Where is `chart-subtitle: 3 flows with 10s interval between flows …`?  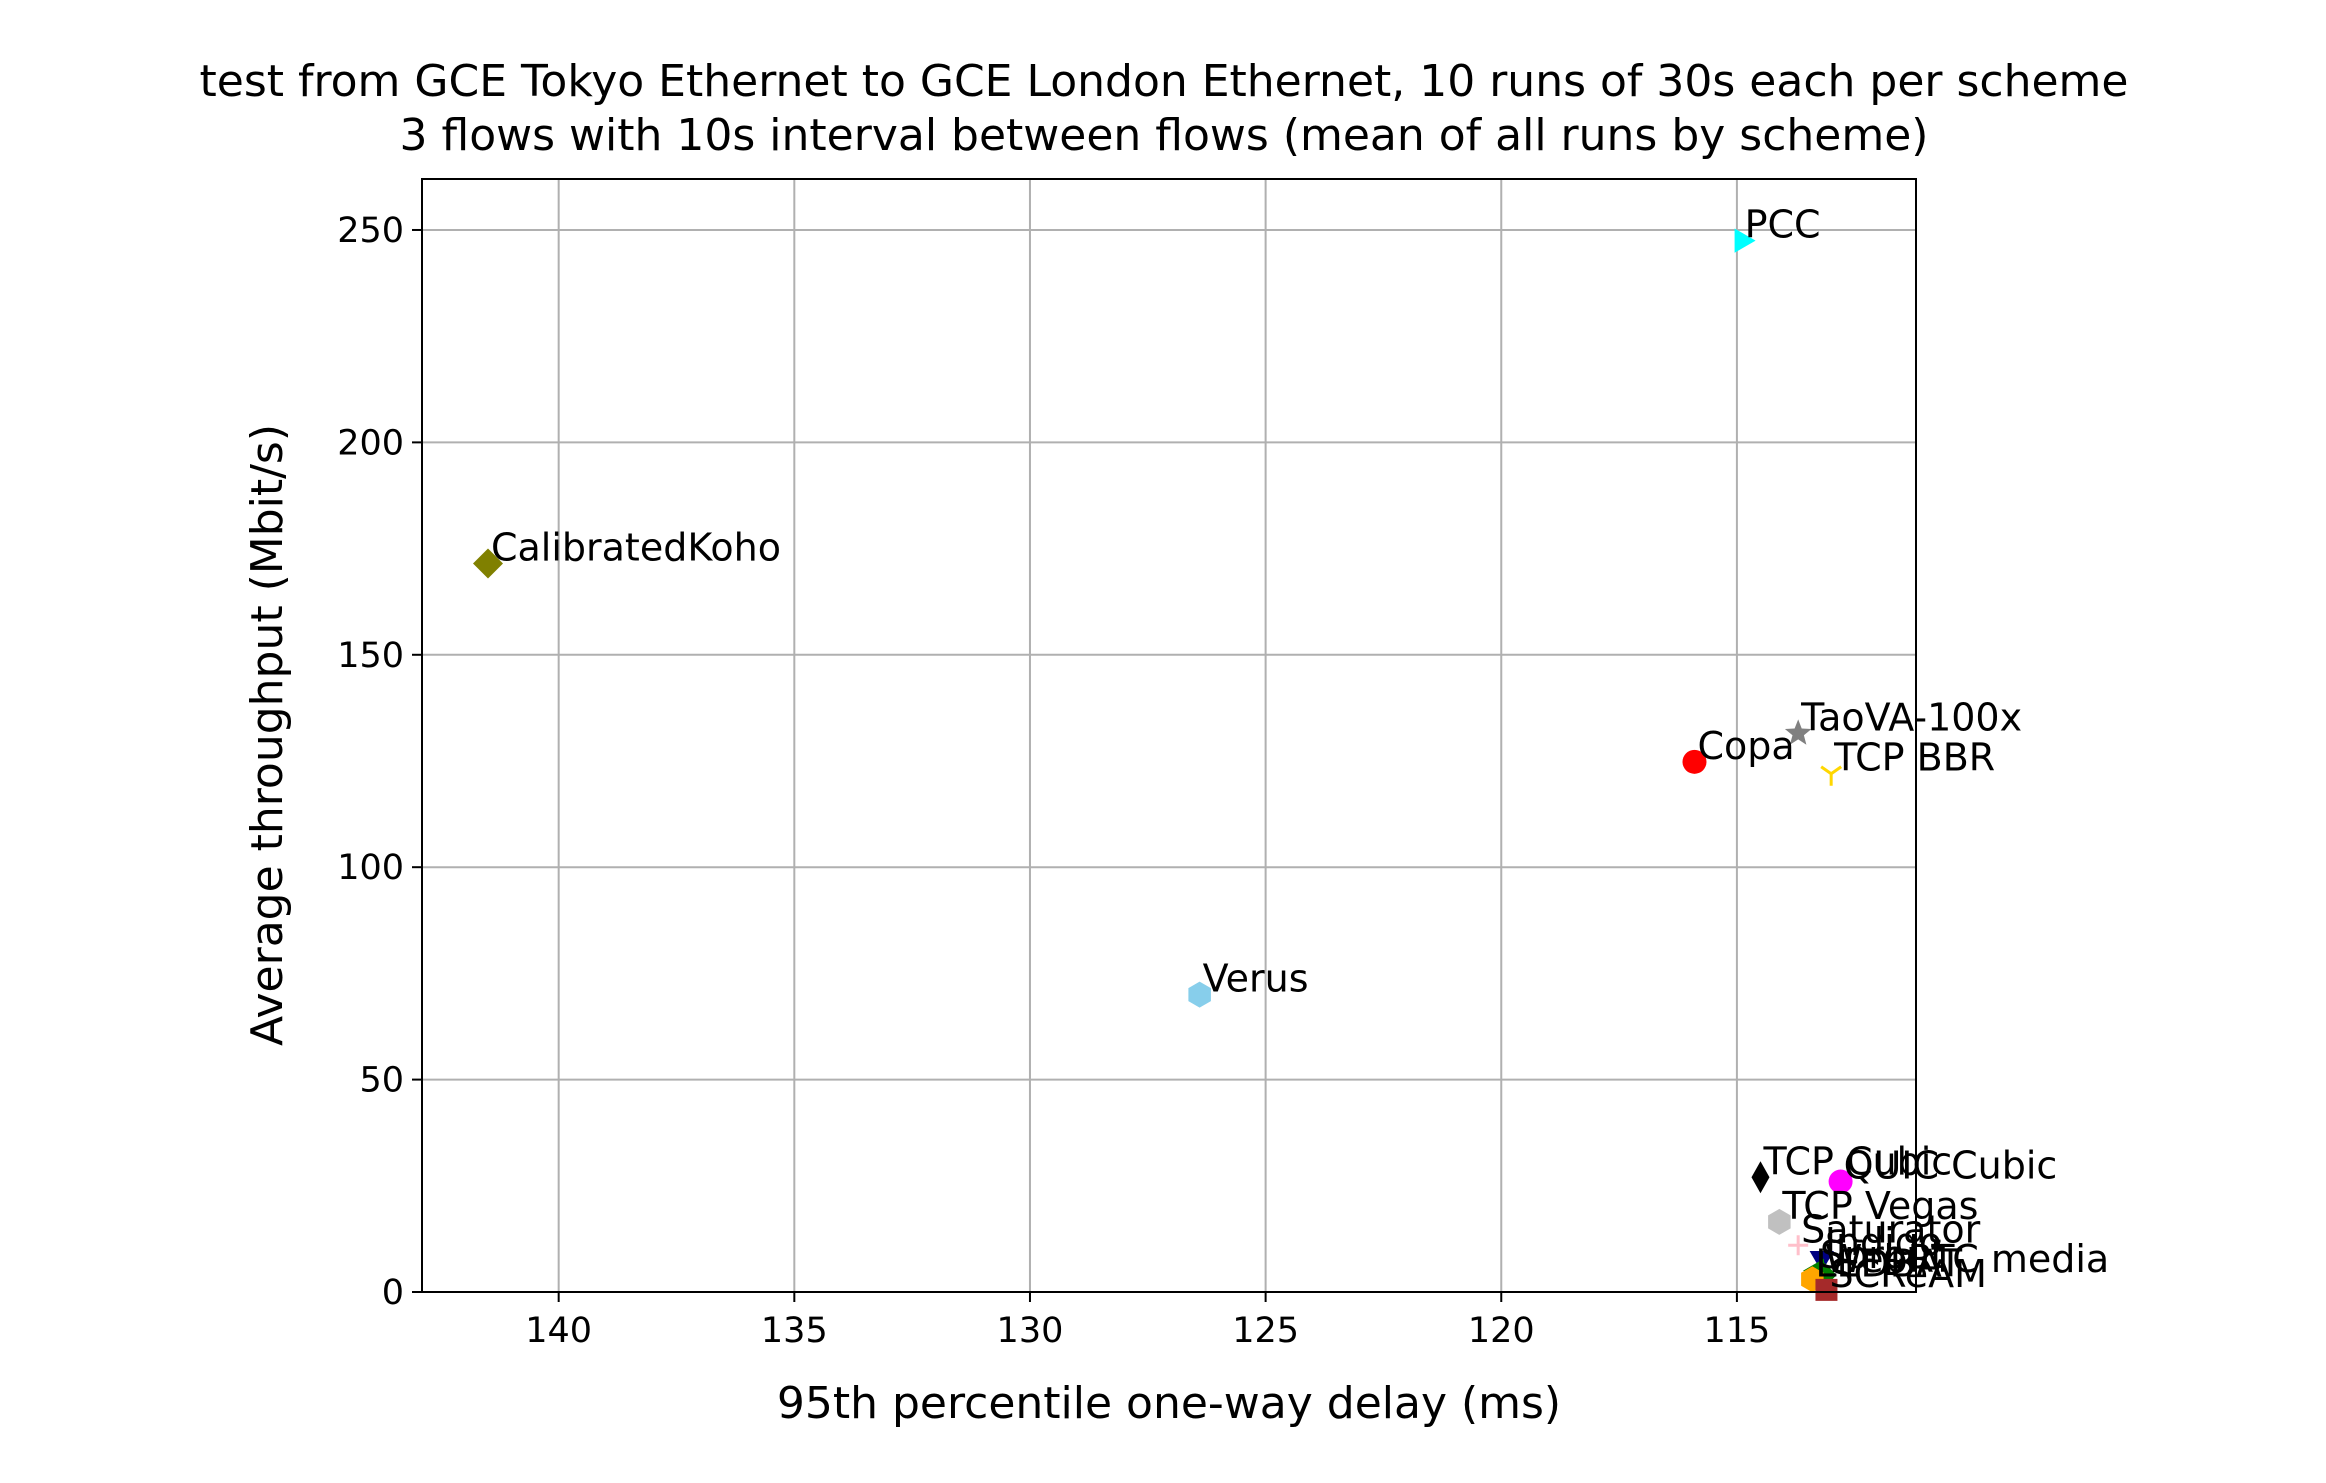 chart-subtitle: 3 flows with 10s interval between flows … is located at coordinates (1164, 135).